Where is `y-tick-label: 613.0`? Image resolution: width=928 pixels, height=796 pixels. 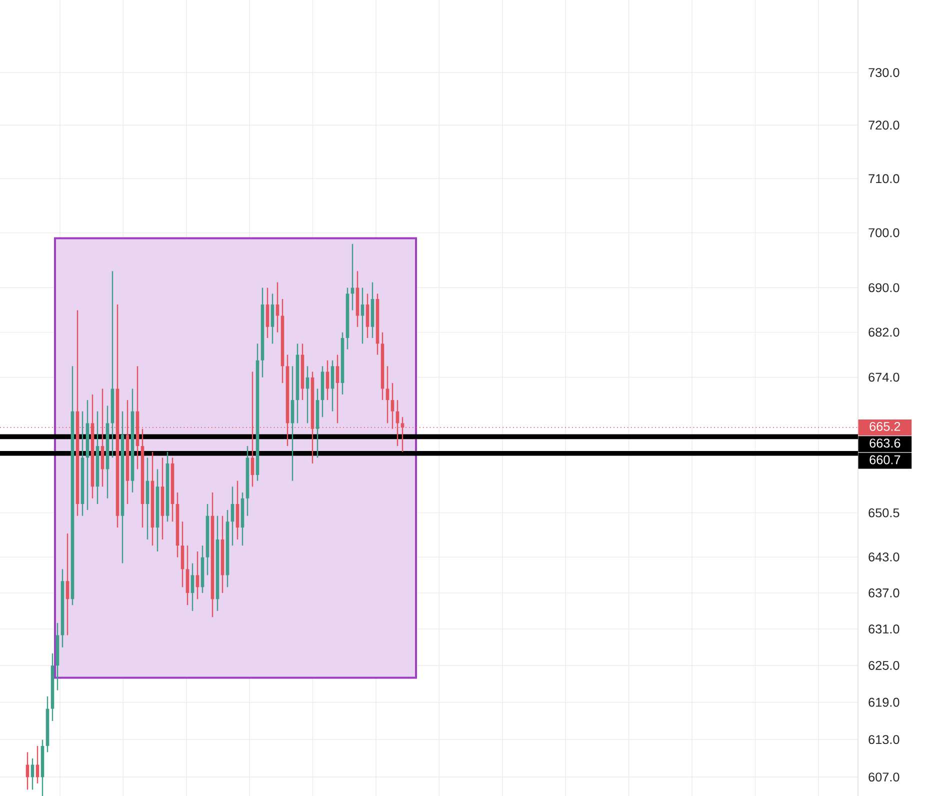
y-tick-label: 613.0 is located at coordinates (884, 739).